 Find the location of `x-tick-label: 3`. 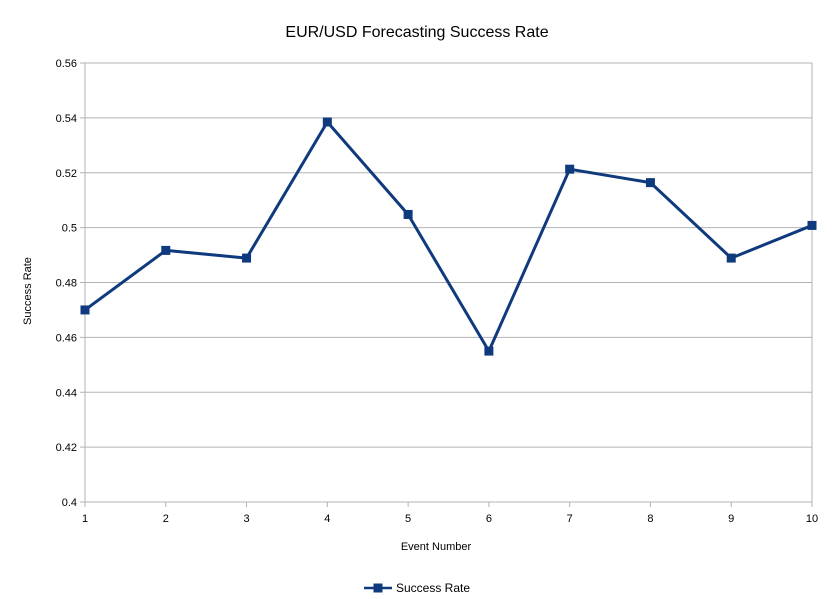

x-tick-label: 3 is located at coordinates (246, 519).